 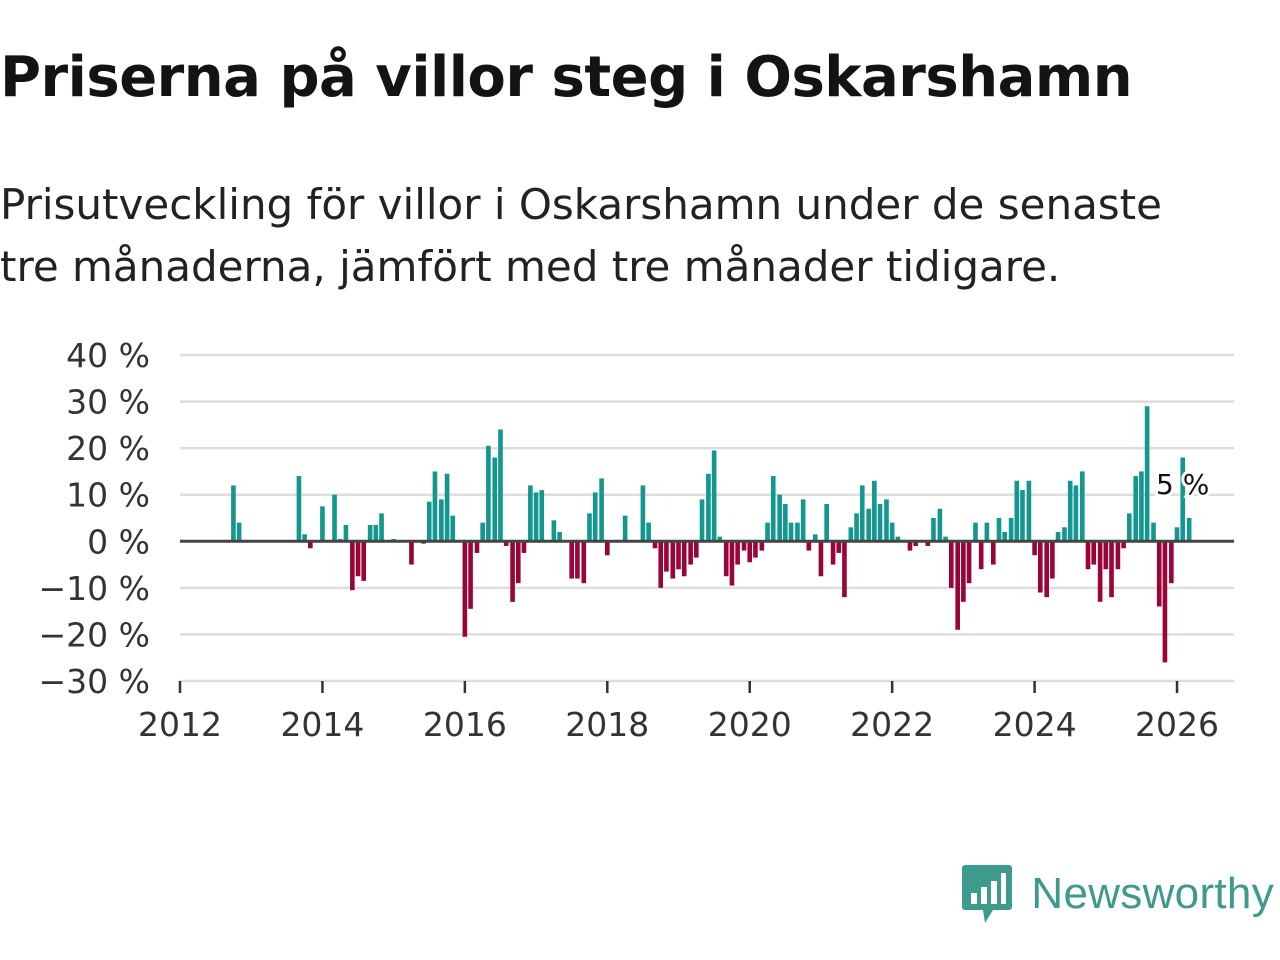 I want to click on x-tick-label: 2018, so click(x=607, y=724).